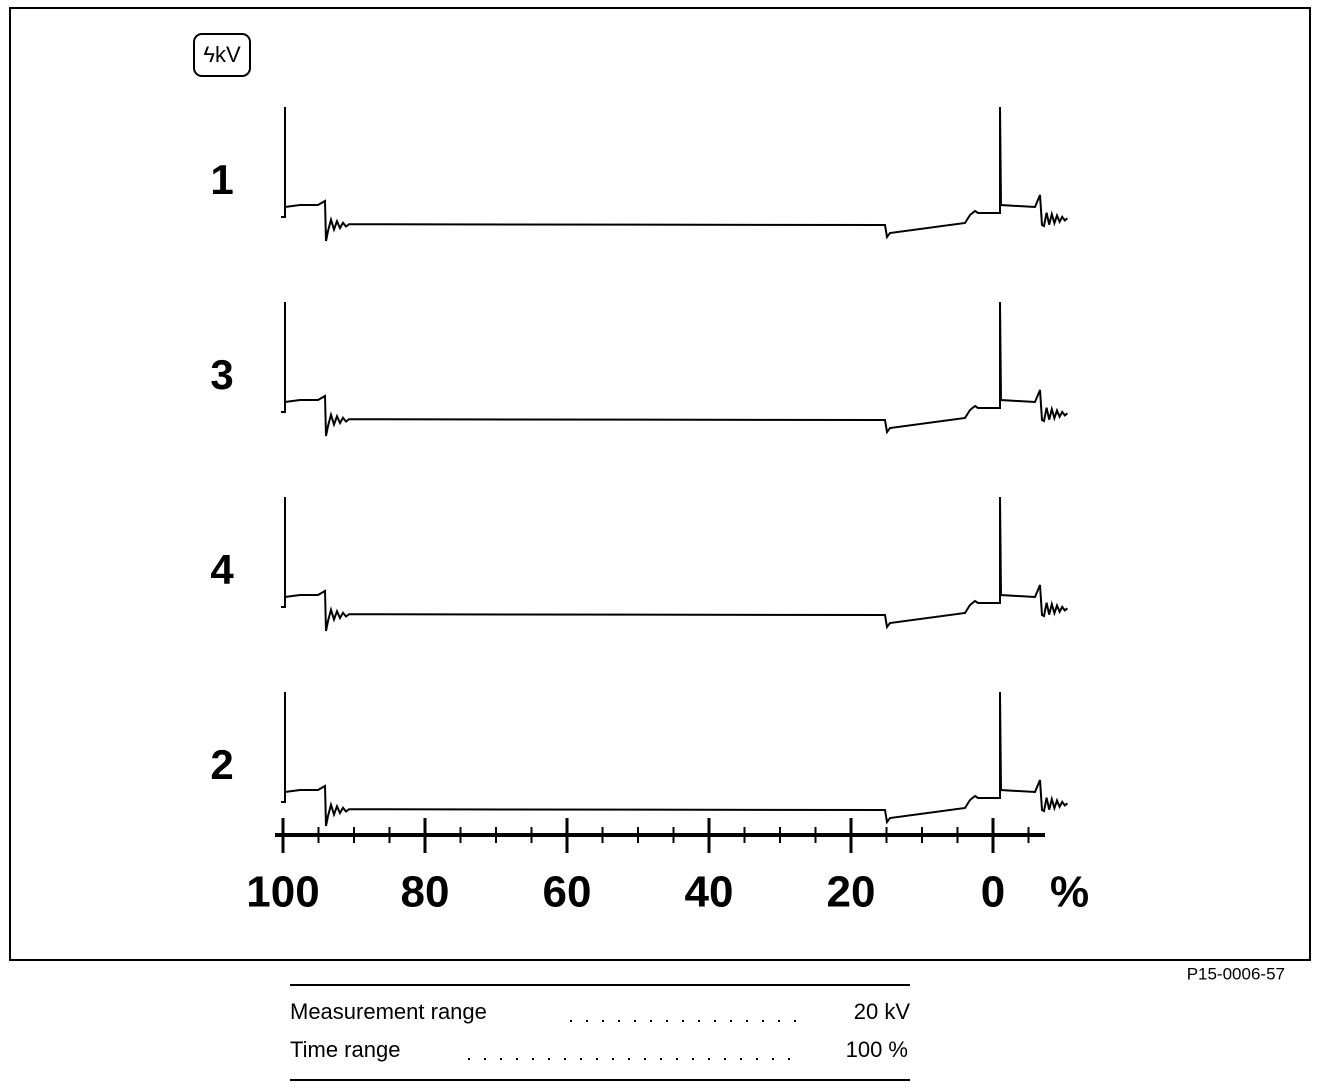  Describe the element at coordinates (1236, 973) in the screenshot. I see `figure-id: P15-0006-57` at that location.